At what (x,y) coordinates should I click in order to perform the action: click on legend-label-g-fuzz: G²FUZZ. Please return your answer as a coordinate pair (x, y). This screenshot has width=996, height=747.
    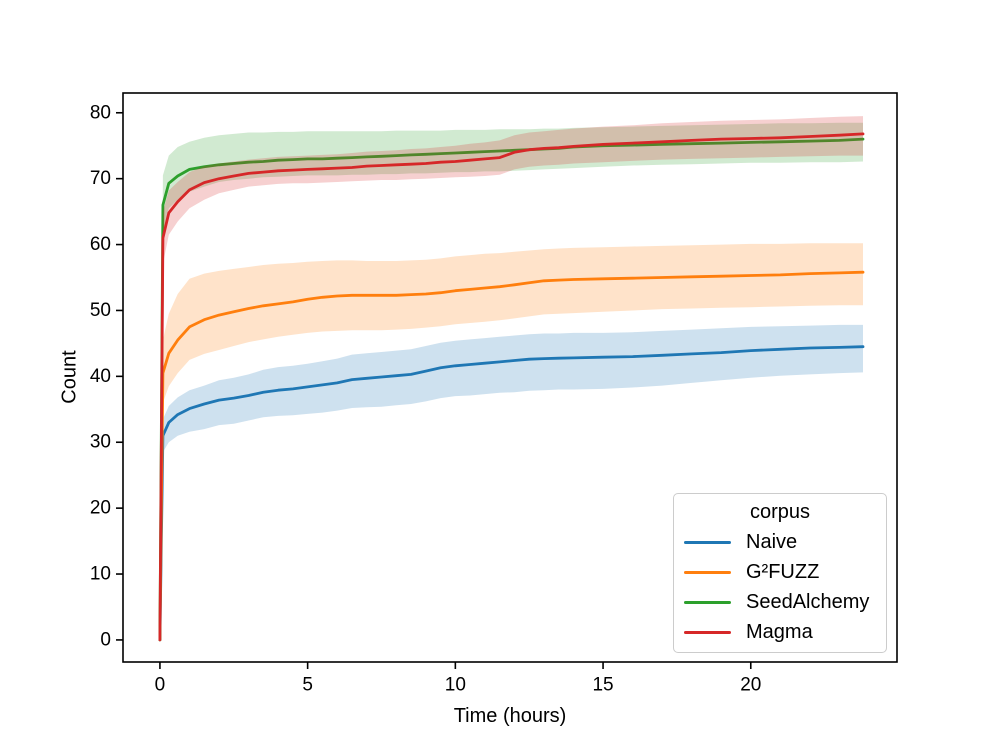
    Looking at the image, I should click on (783, 571).